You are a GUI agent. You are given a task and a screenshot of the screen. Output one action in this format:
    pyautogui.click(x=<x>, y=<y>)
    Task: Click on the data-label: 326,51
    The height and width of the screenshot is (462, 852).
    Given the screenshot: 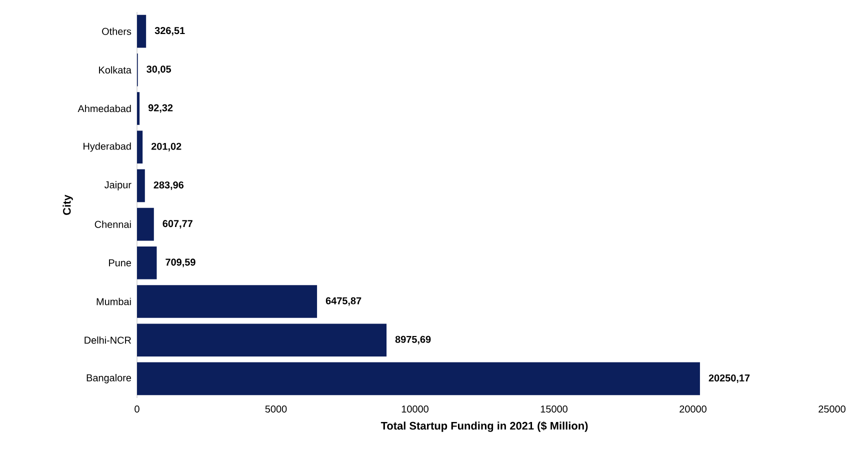 What is the action you would take?
    pyautogui.click(x=169, y=31)
    